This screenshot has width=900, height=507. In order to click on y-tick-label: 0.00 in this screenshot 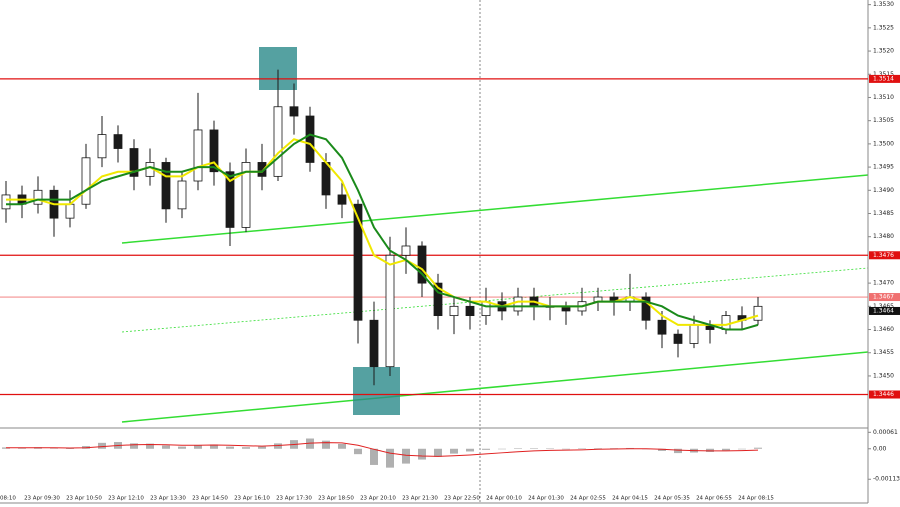, I will do `click(880, 448)`.